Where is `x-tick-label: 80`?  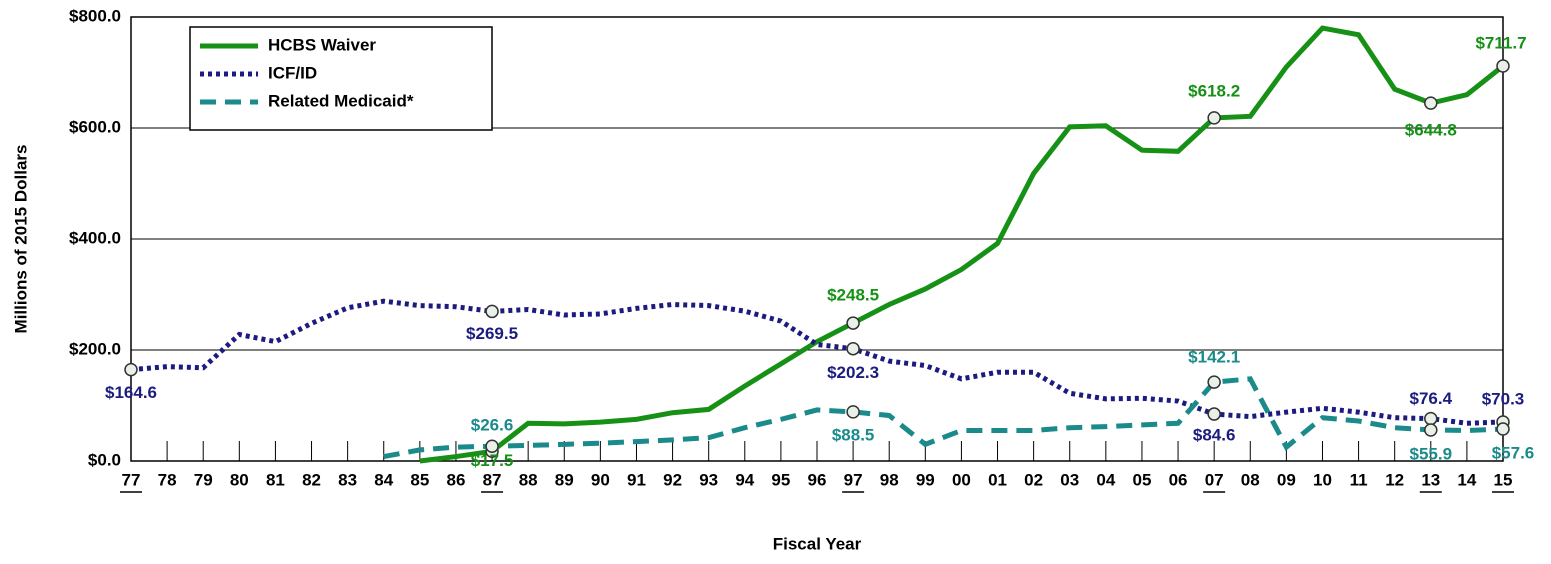
x-tick-label: 80 is located at coordinates (239, 479).